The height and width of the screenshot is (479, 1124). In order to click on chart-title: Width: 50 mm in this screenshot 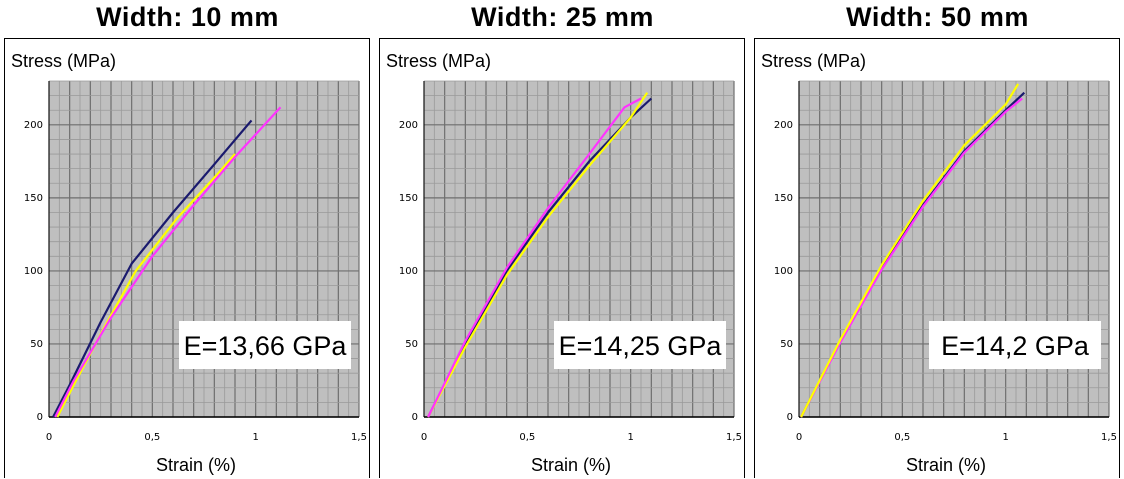, I will do `click(937, 17)`.